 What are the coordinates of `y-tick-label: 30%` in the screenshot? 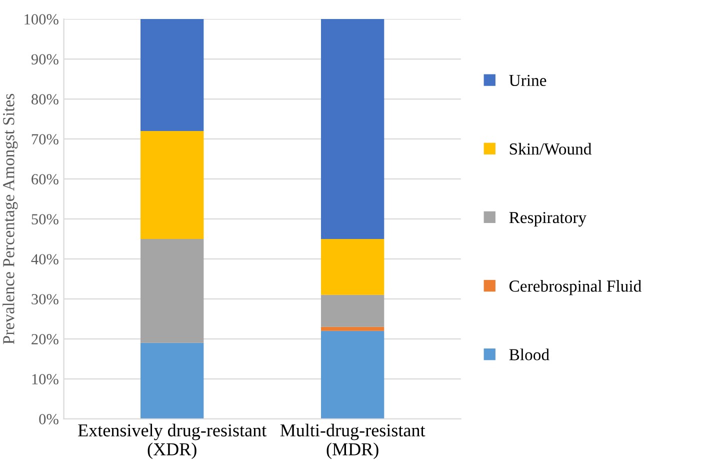 It's located at (45, 299).